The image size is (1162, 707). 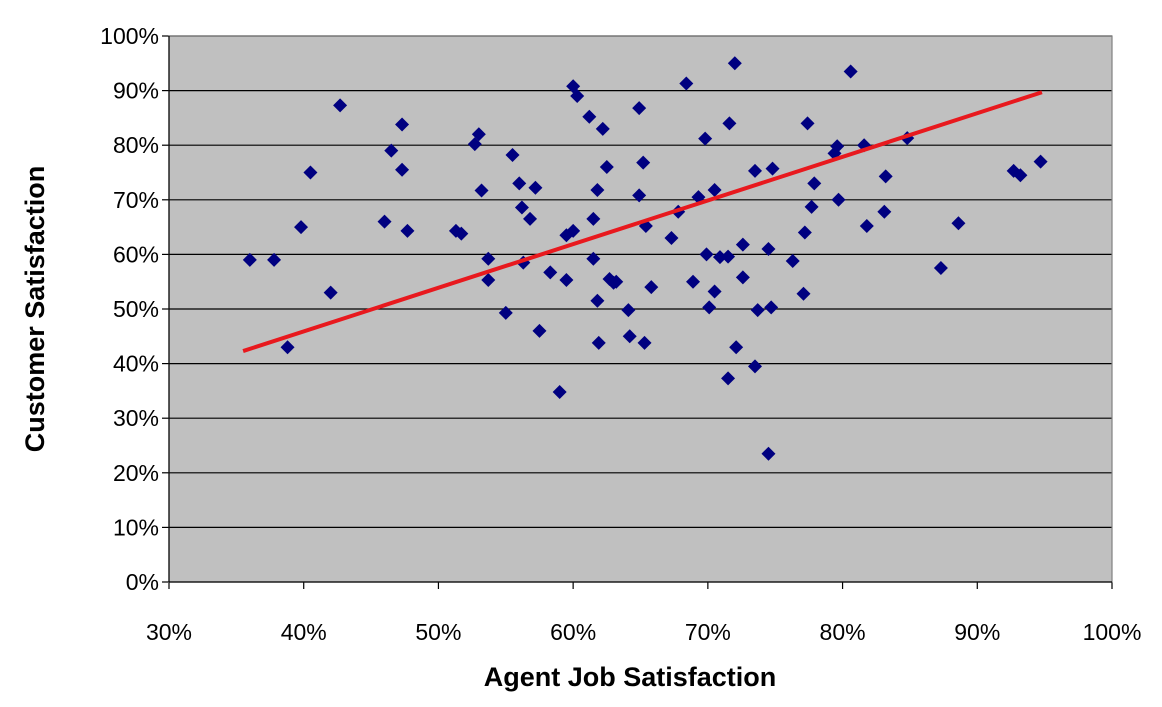 I want to click on y-tick-label: 10%, so click(x=136, y=527).